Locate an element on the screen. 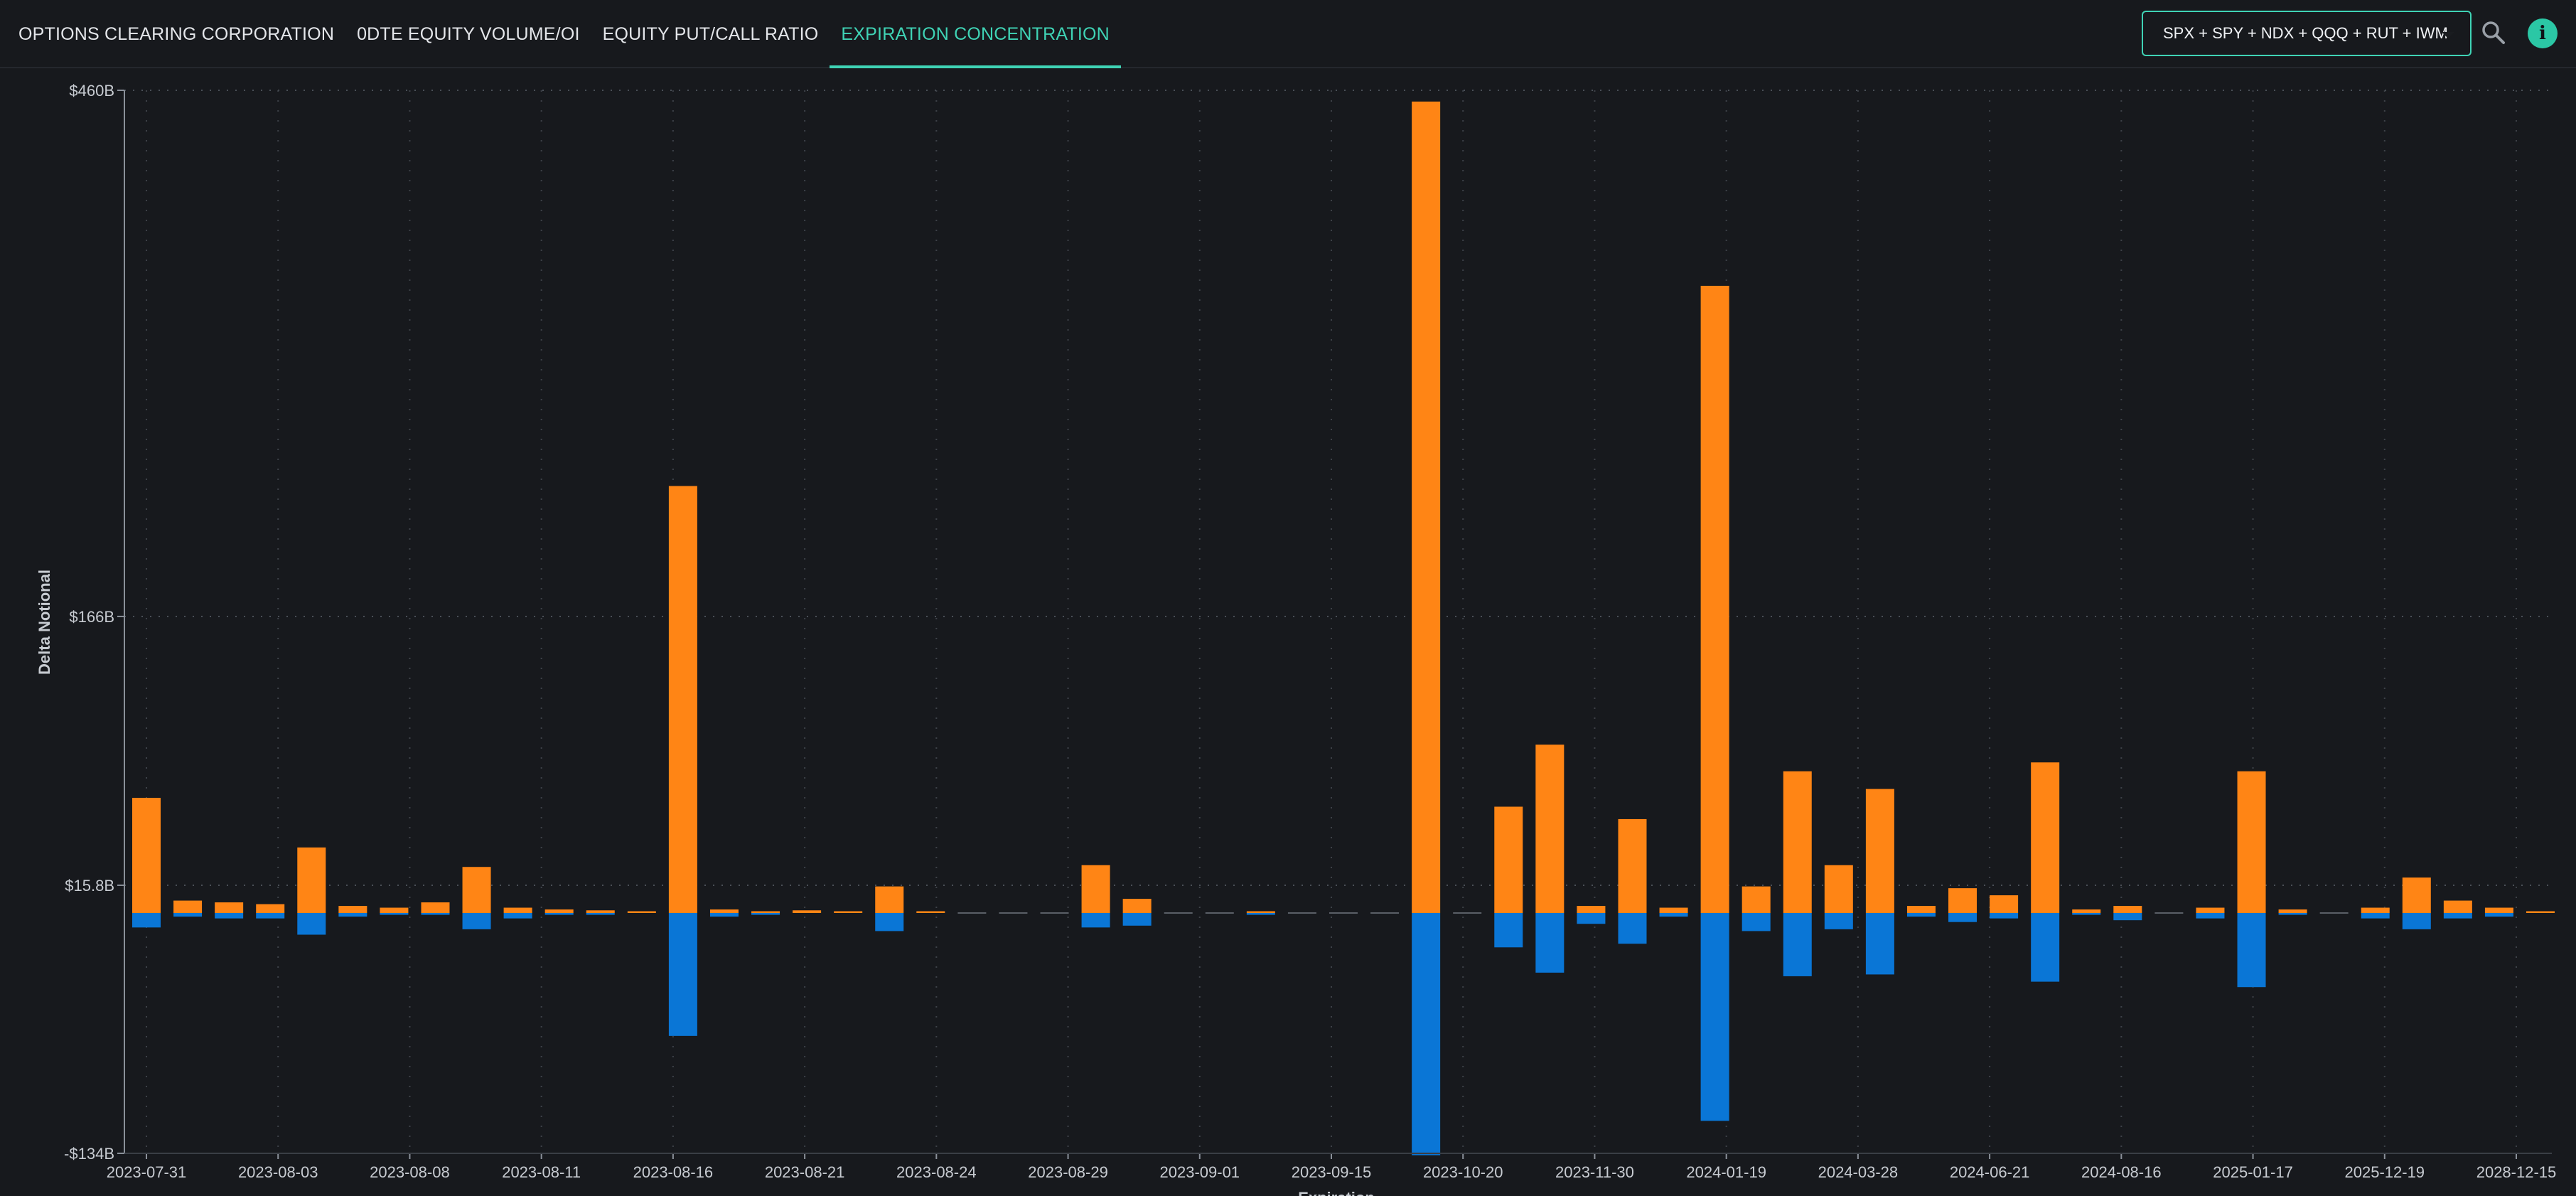 The image size is (2576, 1196). tab-0dte-equity-volume-oi: 0DTE EQUITY VOLUME/OI is located at coordinates (468, 33).